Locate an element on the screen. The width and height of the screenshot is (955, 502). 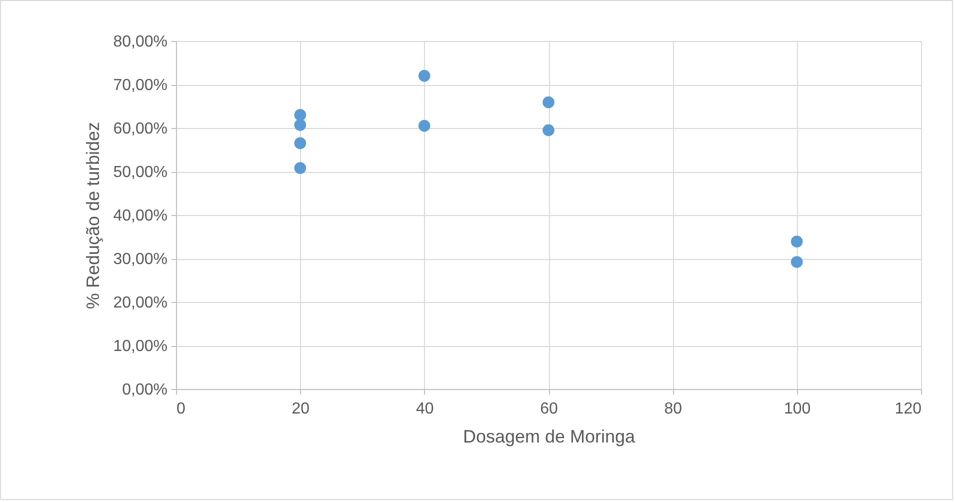
x-tick-label: 60 is located at coordinates (549, 409).